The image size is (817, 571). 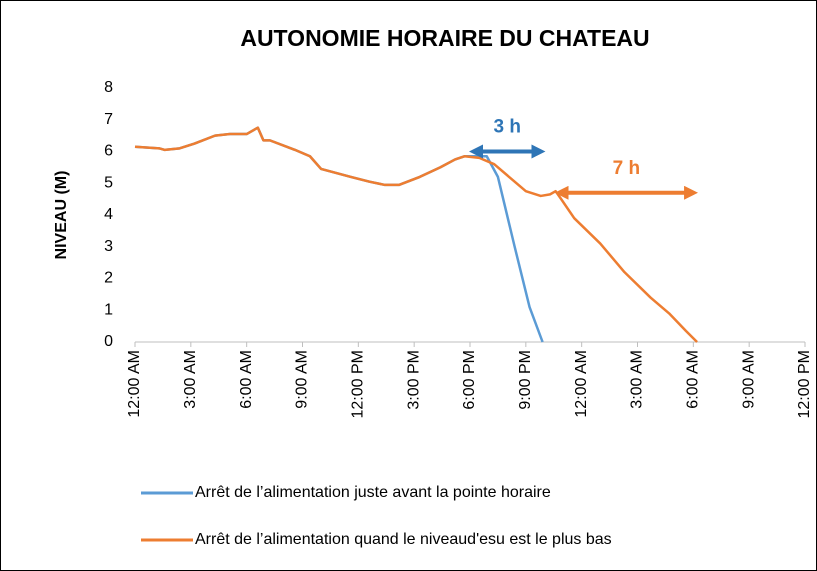 What do you see at coordinates (61, 215) in the screenshot?
I see `y-axis-label: NIVEAU (M)` at bounding box center [61, 215].